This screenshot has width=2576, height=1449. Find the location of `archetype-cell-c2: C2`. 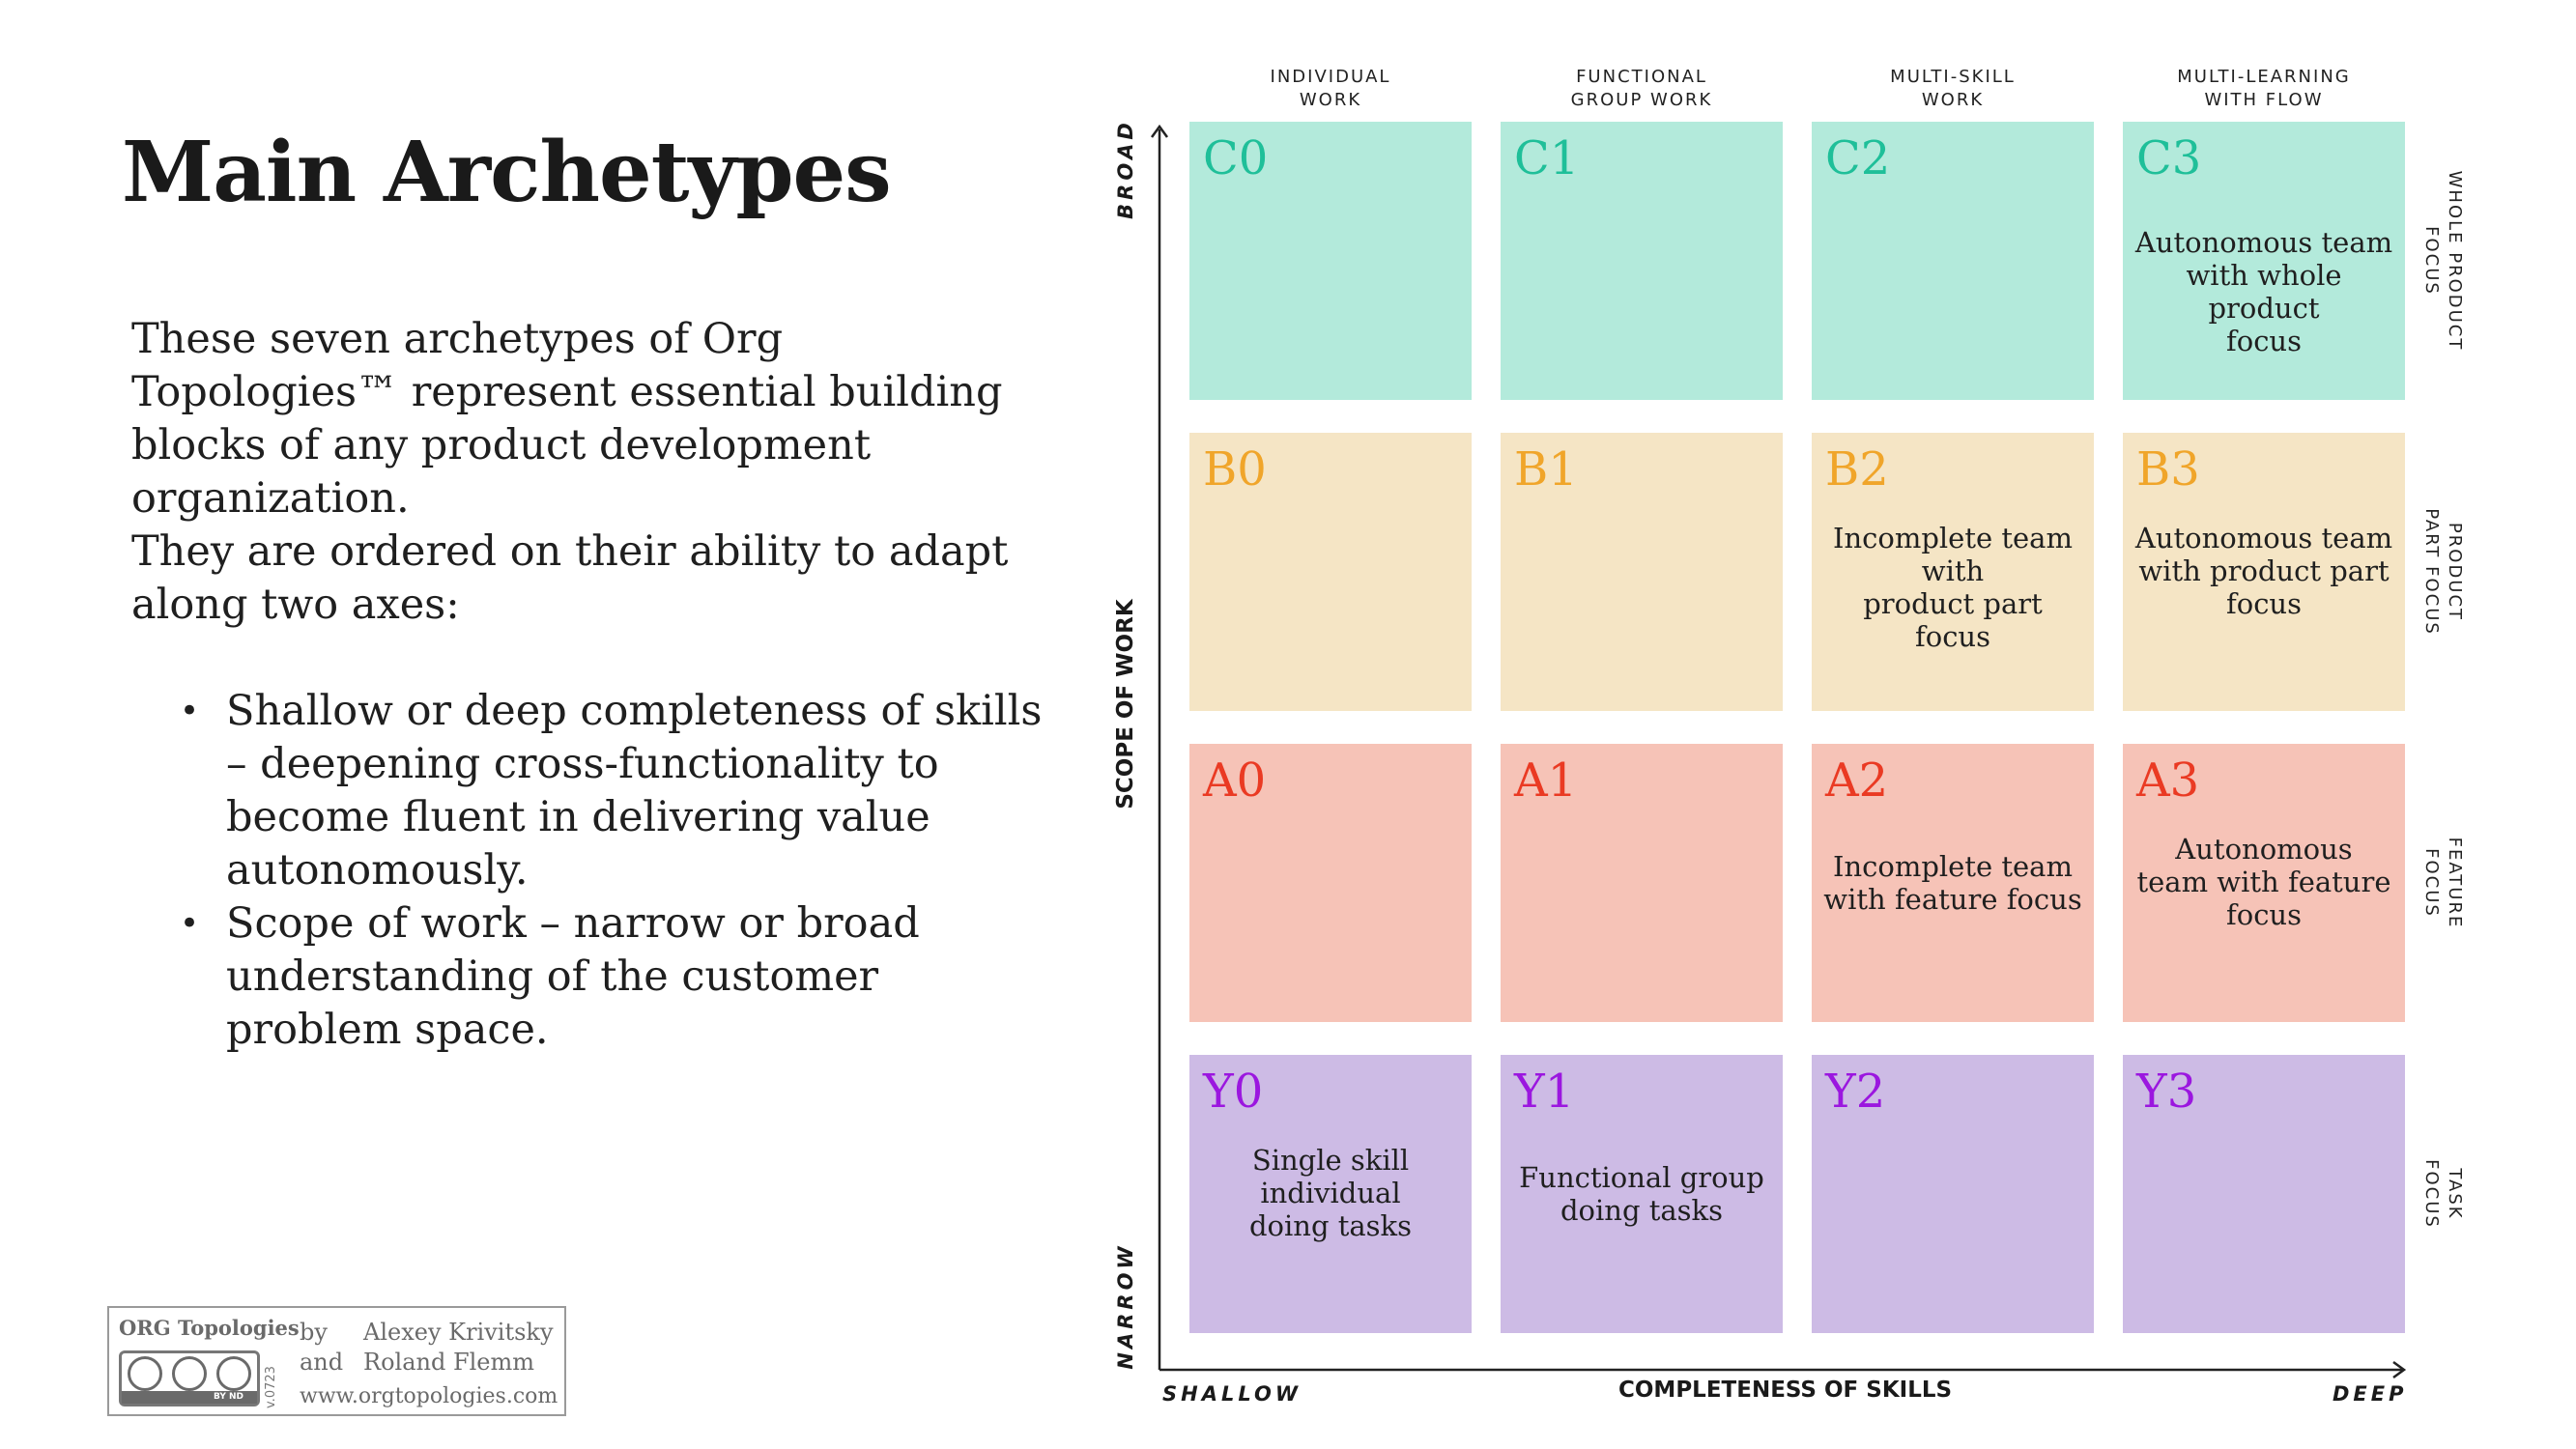

archetype-cell-c2: C2 is located at coordinates (1953, 261).